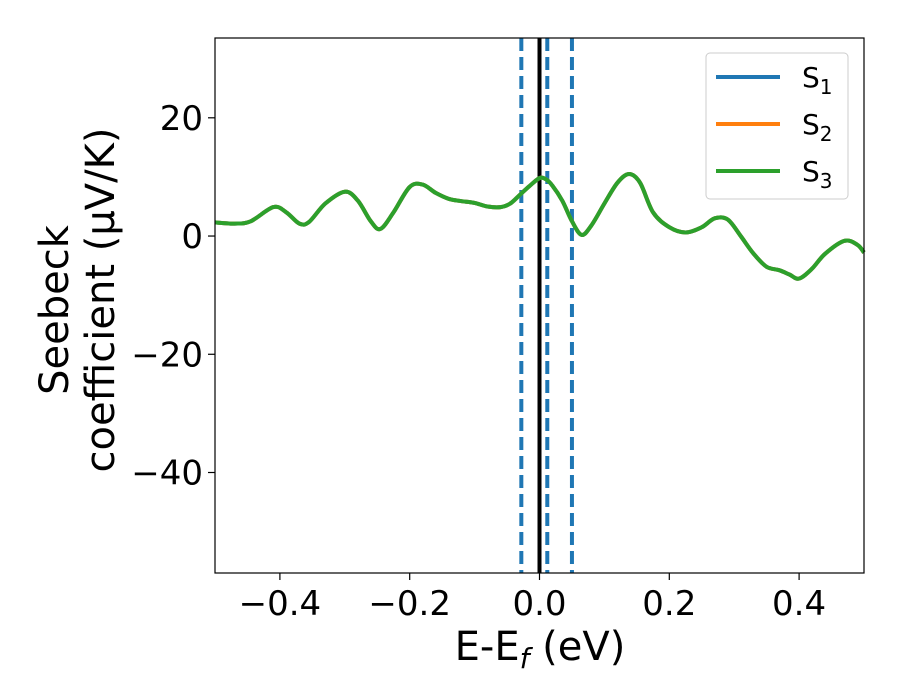 Image resolution: width=900 pixels, height=700 pixels. Describe the element at coordinates (167, 355) in the screenshot. I see `y-tick-label: −20` at that location.